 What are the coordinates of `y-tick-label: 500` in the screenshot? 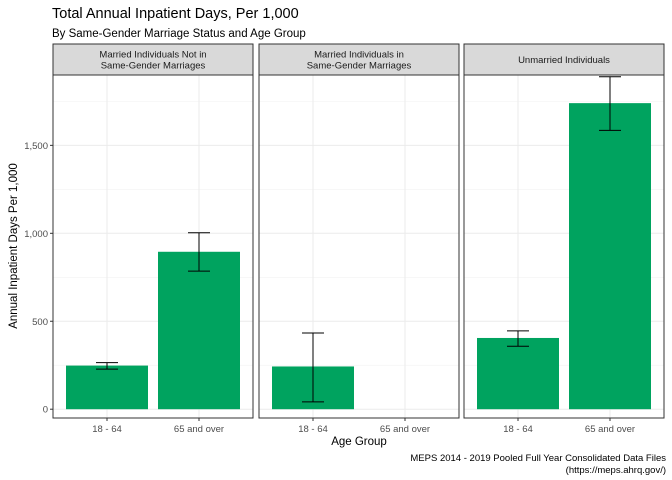 It's located at (40, 322).